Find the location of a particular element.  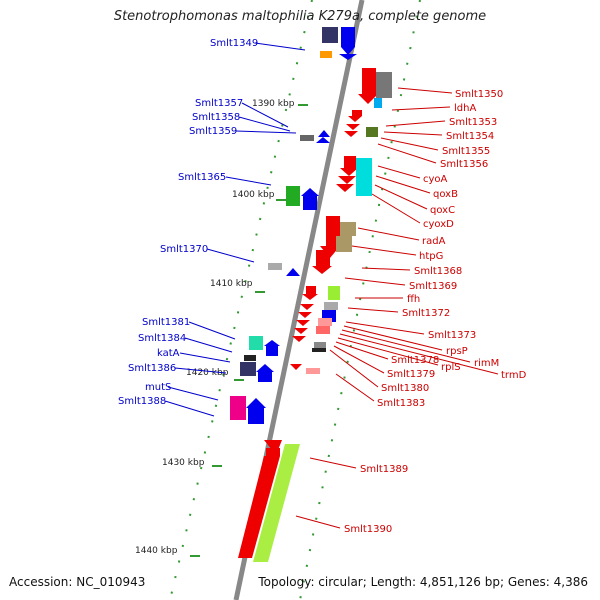

label-rplS: rplS is located at coordinates (451, 367).